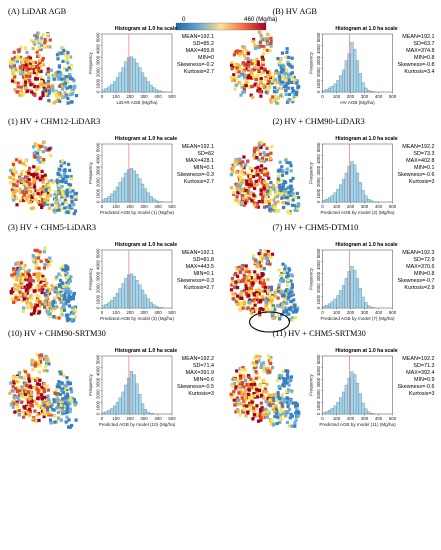 The height and width of the screenshot is (550, 441). I want to click on x-tick-label: 200, so click(351, 312).